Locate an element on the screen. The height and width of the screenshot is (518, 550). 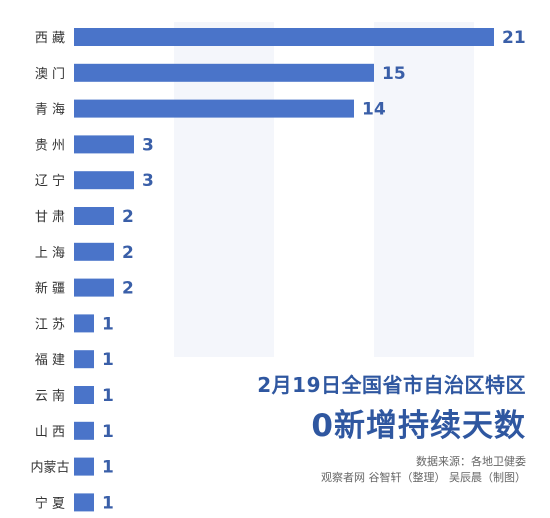
category-label: 西 藏 is located at coordinates (50, 38).